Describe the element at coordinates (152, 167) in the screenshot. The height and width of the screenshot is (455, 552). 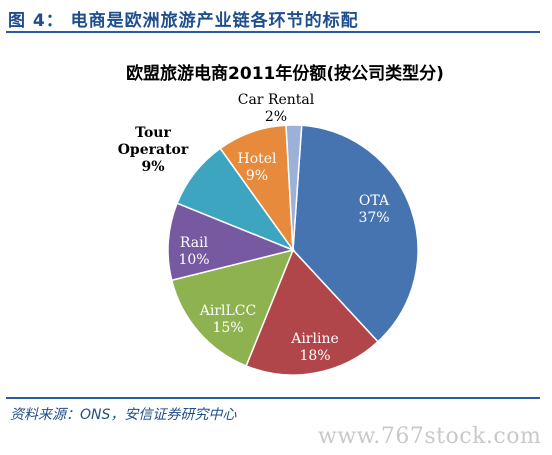
I see `slice-value-tour-operator: 9%` at that location.